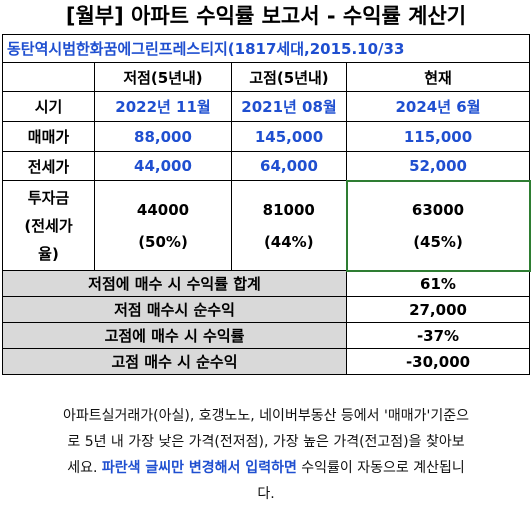  I want to click on row-label-period: 시기, so click(48, 106).